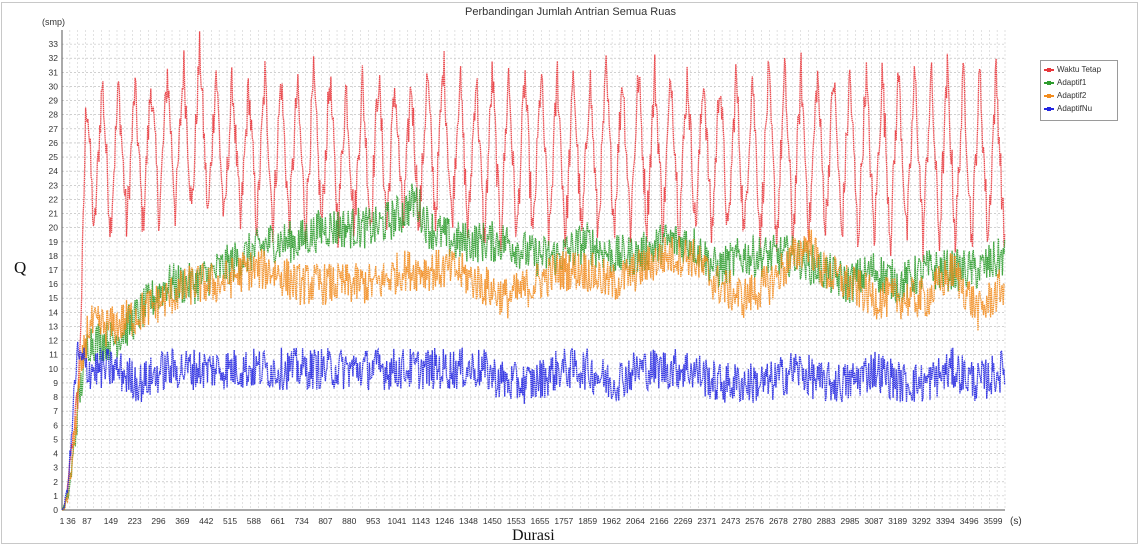 This screenshot has height=547, width=1141. What do you see at coordinates (54, 242) in the screenshot?
I see `y-tick-label: 19` at bounding box center [54, 242].